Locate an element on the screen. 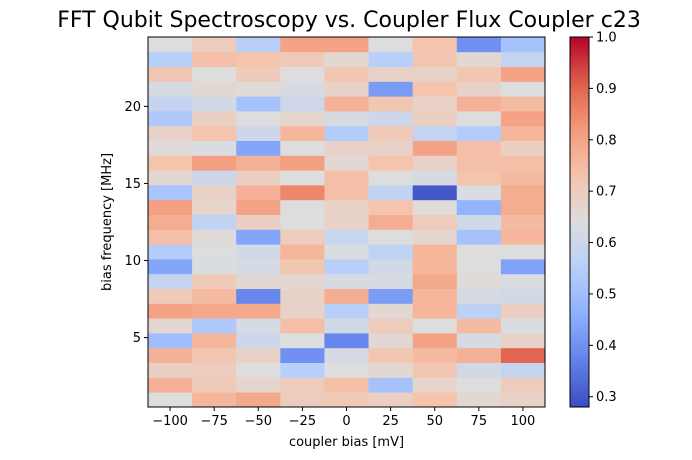 The height and width of the screenshot is (460, 692). y-tick-label: 10 is located at coordinates (132, 261).